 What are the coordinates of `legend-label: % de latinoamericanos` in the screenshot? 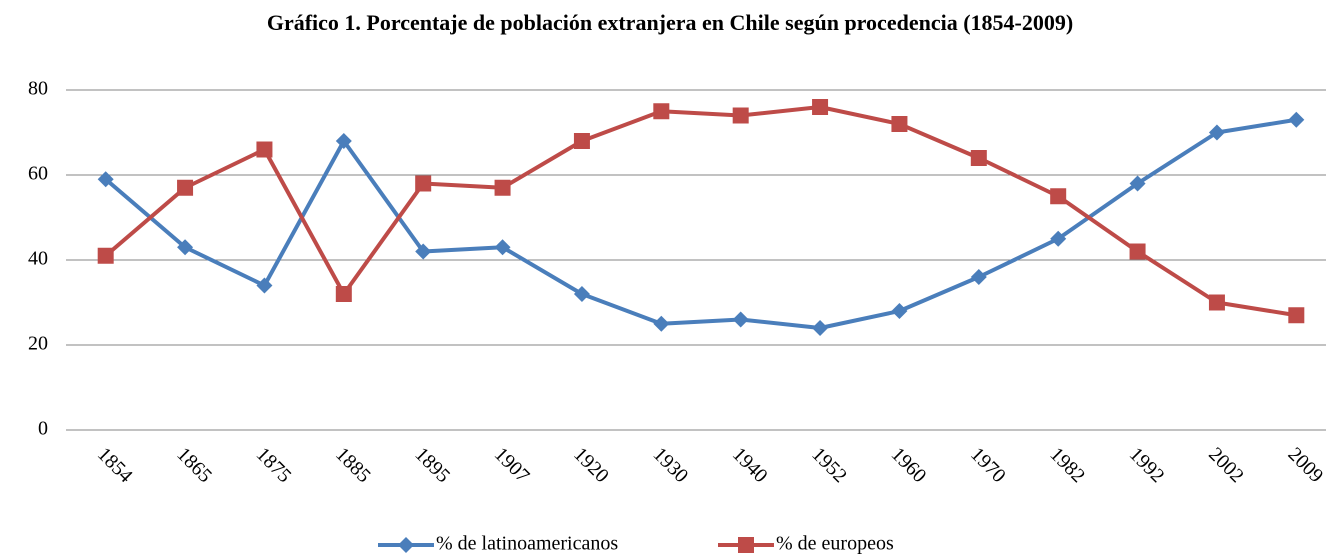 It's located at (527, 544).